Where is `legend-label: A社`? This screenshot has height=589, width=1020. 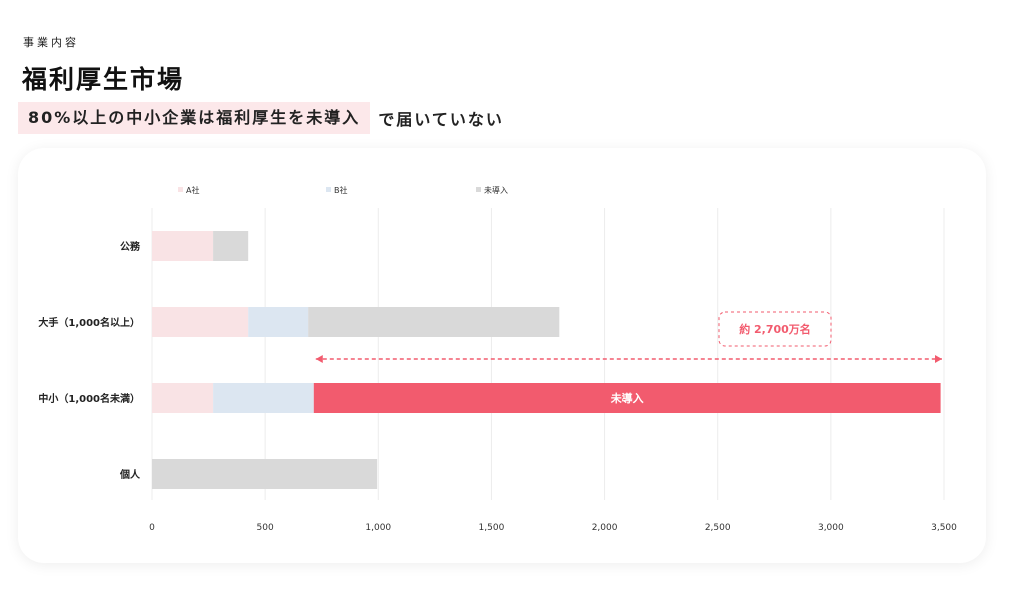
legend-label: A社 is located at coordinates (192, 190).